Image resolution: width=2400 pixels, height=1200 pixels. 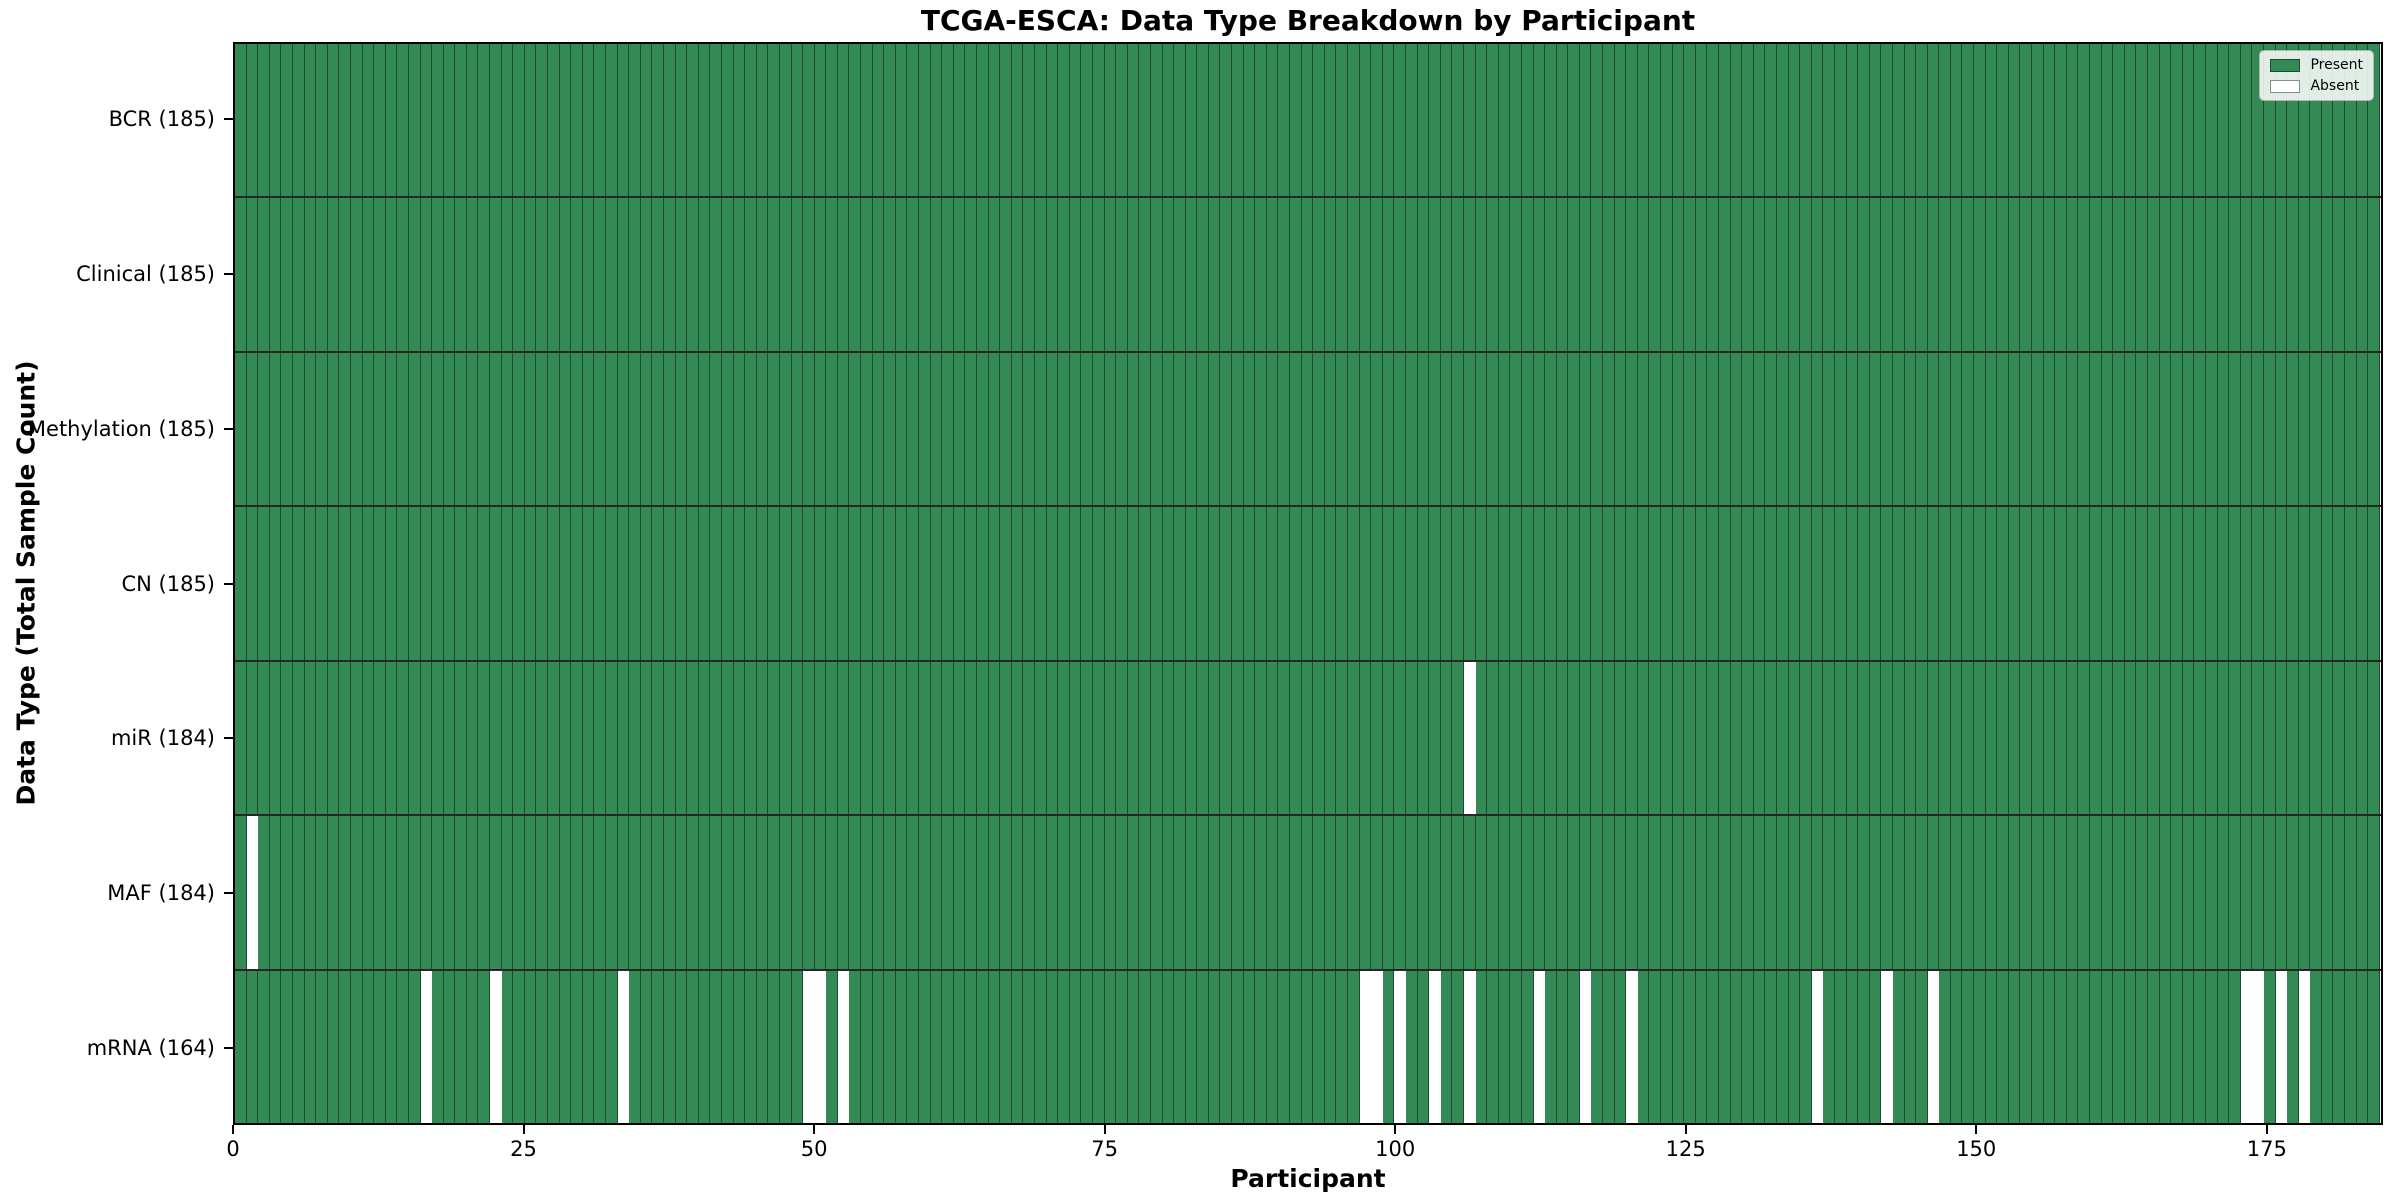 I want to click on y-tick-mark, so click(x=228, y=119).